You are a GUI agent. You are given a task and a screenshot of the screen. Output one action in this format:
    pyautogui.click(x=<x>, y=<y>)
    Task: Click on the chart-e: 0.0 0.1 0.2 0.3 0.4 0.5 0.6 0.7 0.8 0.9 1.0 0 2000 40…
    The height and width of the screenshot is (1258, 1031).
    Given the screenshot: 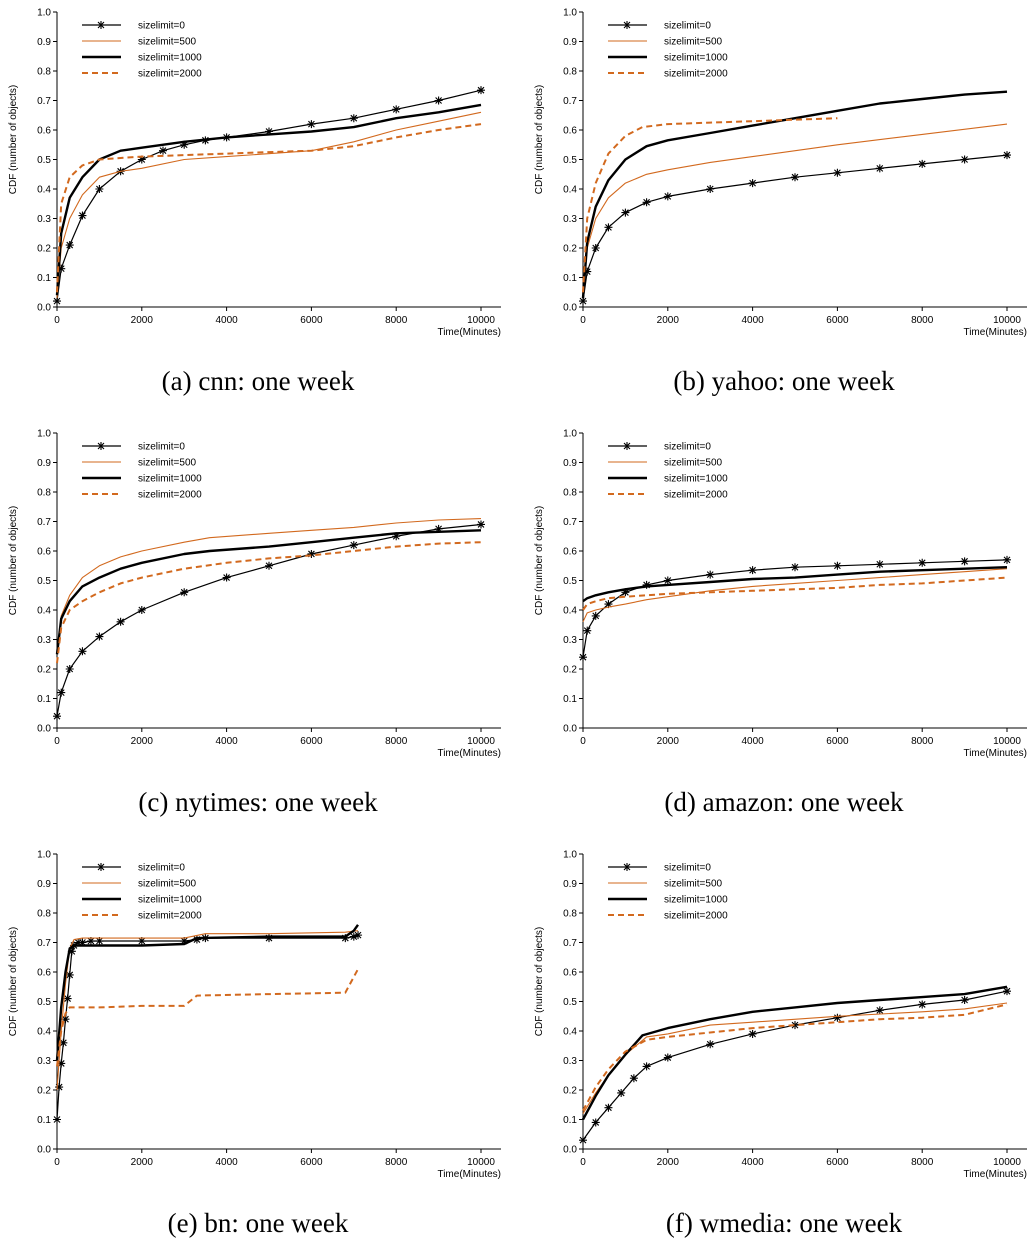 What is the action you would take?
    pyautogui.click(x=254, y=1015)
    